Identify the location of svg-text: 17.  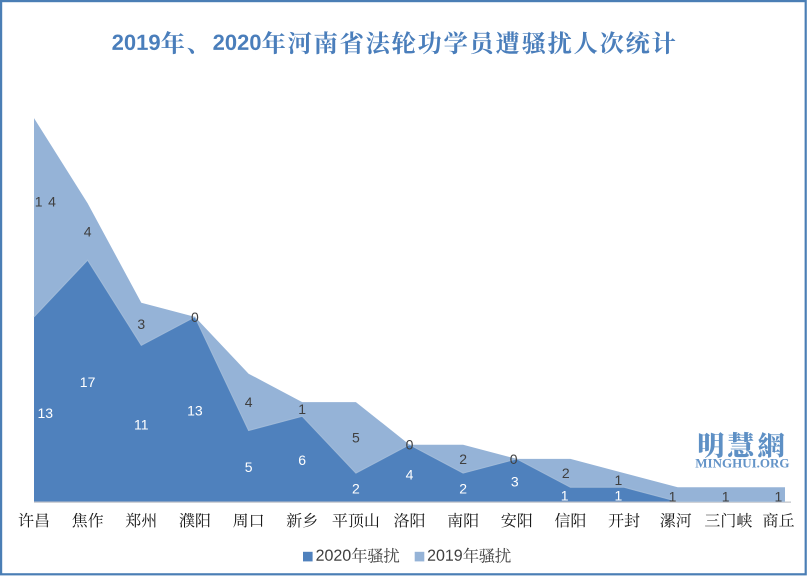
(88, 382).